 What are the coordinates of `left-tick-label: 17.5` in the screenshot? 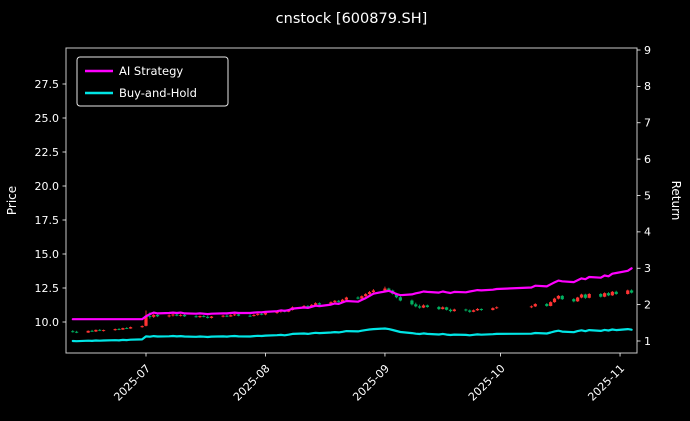 It's located at (47, 220).